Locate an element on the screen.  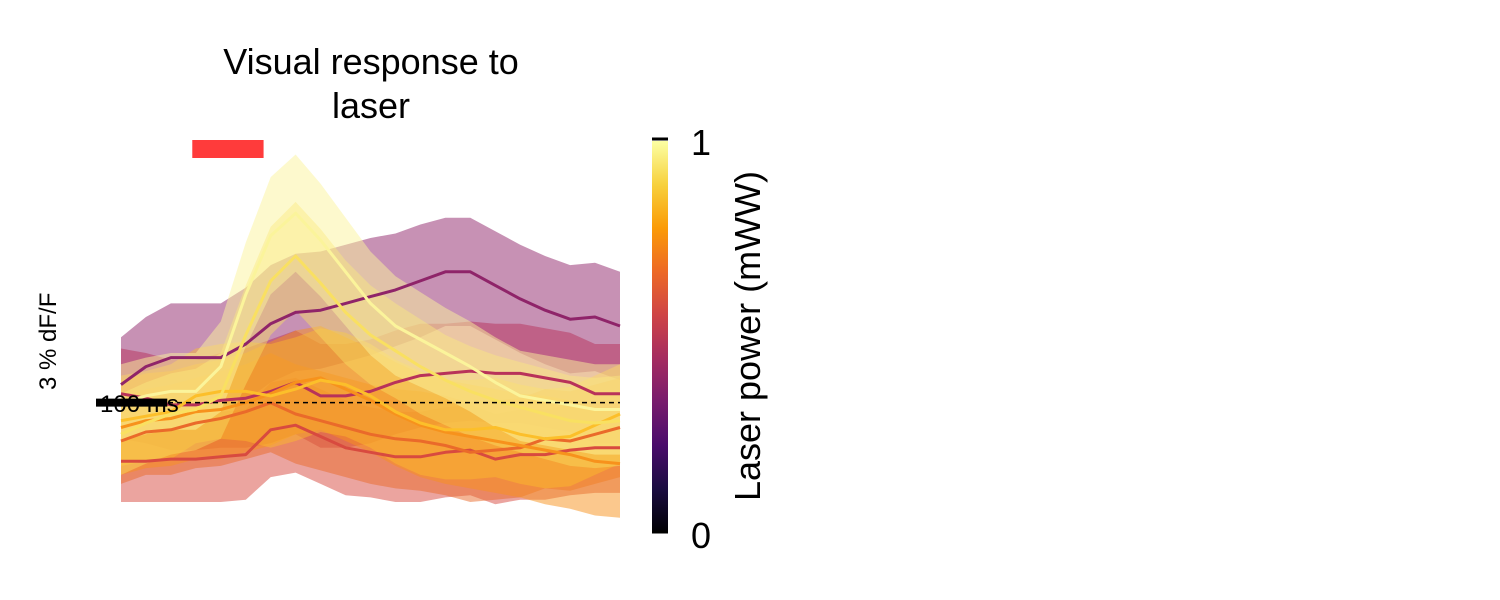
colorbar is located at coordinates (660, 336).